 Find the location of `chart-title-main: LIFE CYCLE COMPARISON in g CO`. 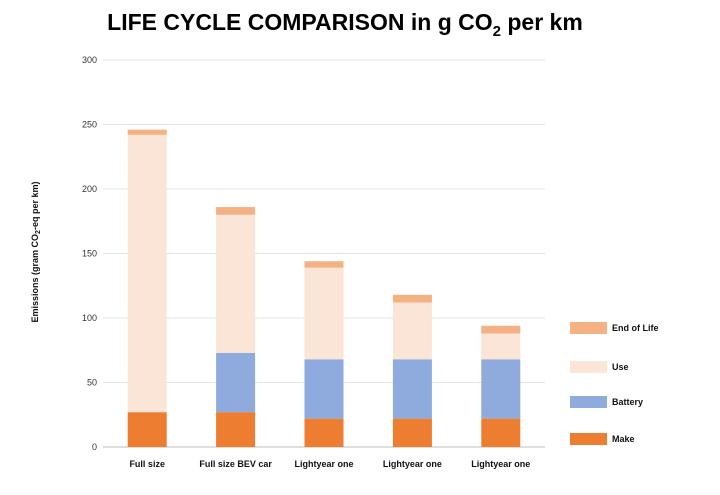

chart-title-main: LIFE CYCLE COMPARISON in g CO is located at coordinates (299, 22).